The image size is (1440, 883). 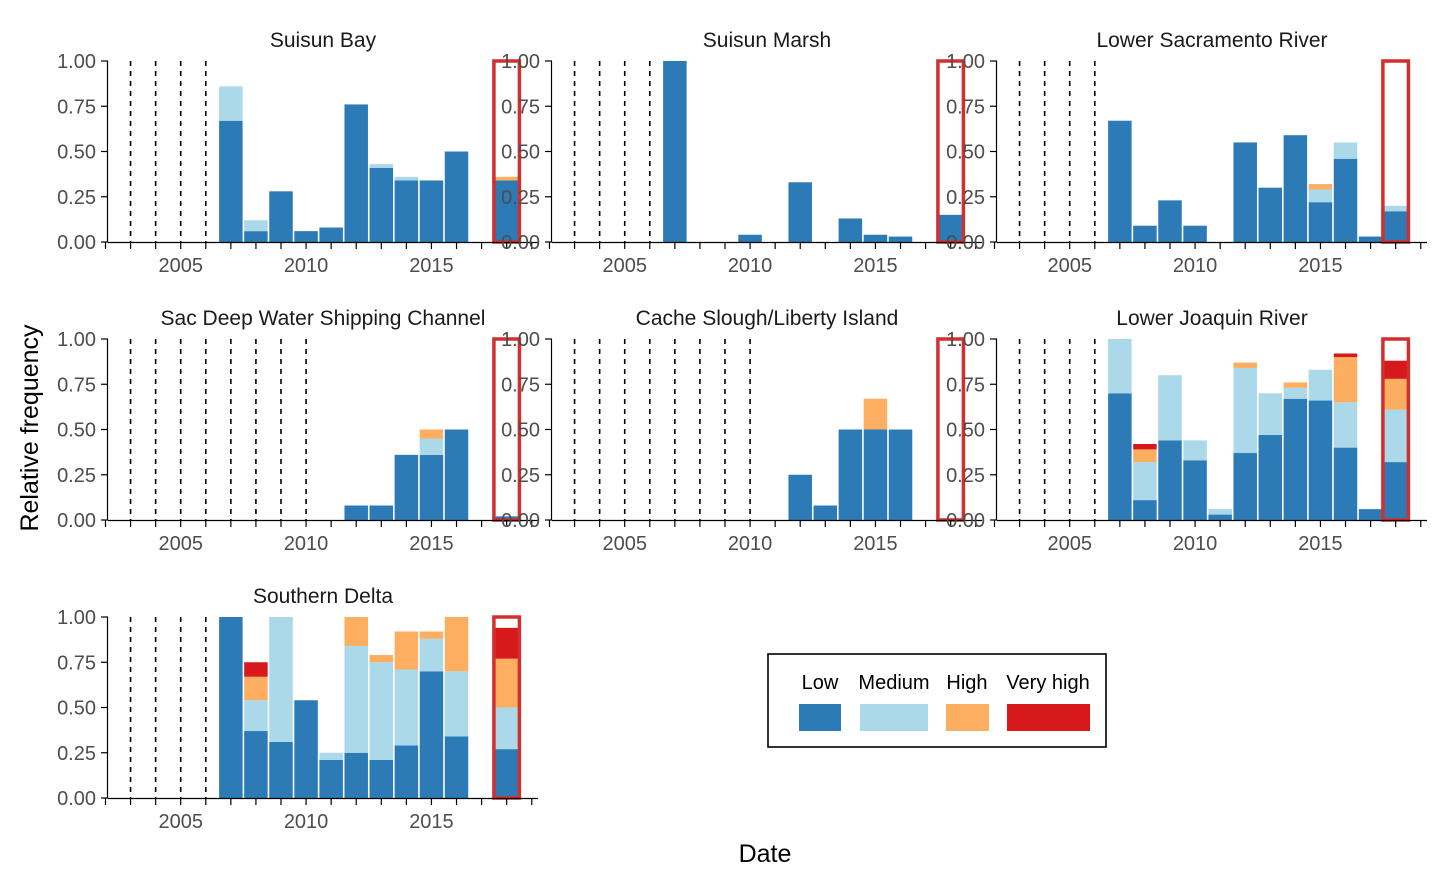 What do you see at coordinates (1048, 701) in the screenshot?
I see `legend-item-very-high: Very high` at bounding box center [1048, 701].